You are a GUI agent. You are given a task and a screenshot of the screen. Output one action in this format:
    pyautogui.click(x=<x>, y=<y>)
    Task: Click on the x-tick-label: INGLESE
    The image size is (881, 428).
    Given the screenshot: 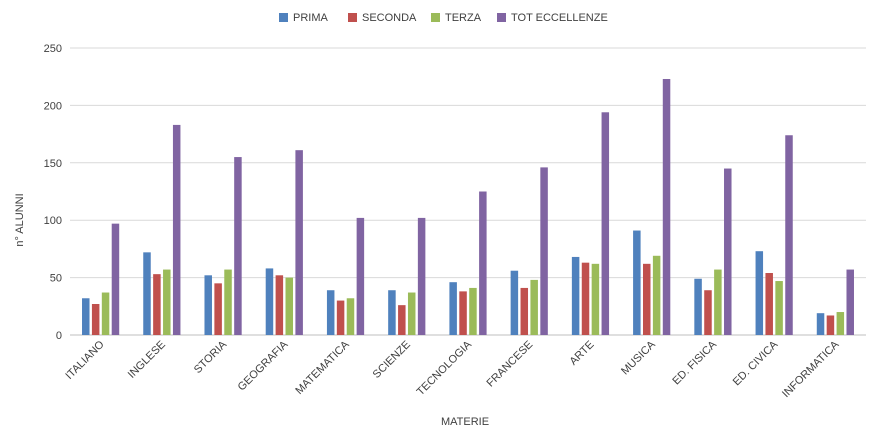 What is the action you would take?
    pyautogui.click(x=147, y=360)
    